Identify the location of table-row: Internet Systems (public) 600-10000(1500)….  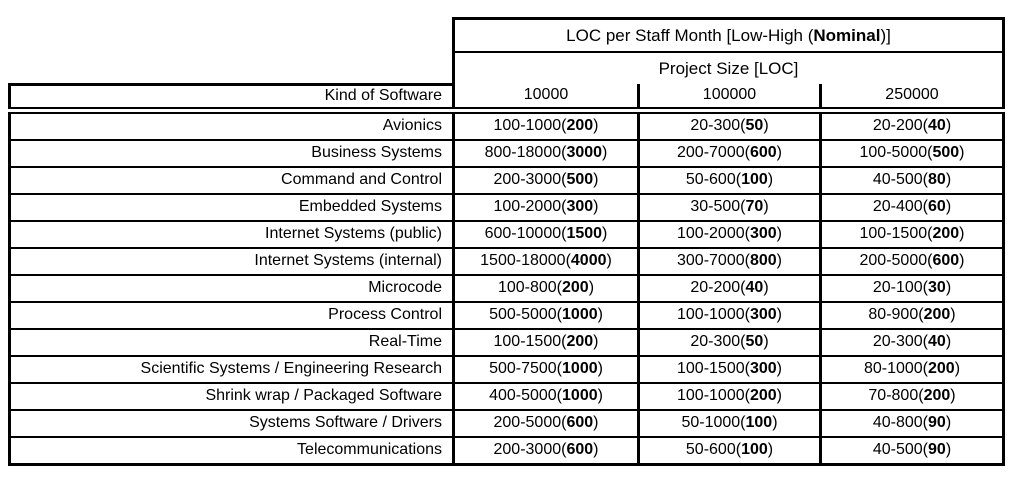
(506, 234).